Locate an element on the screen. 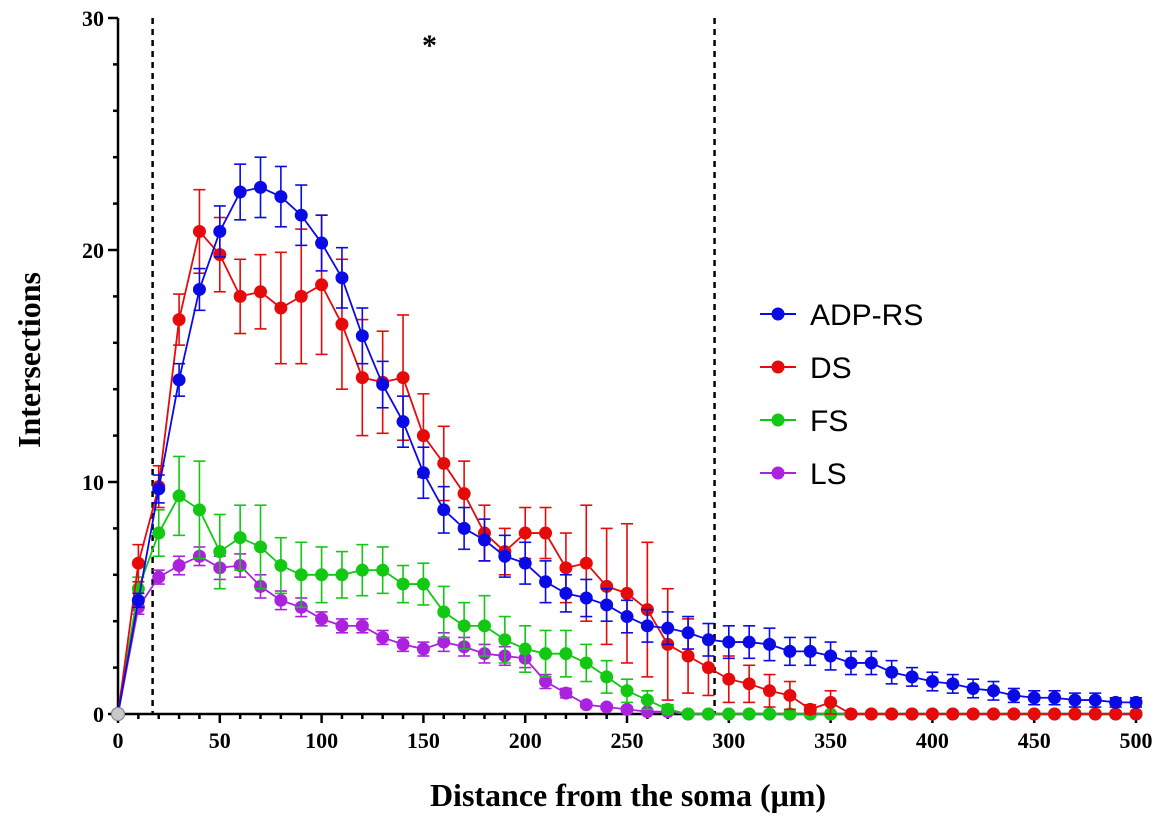 The height and width of the screenshot is (817, 1163). x-tick-label: 100 is located at coordinates (321, 740).